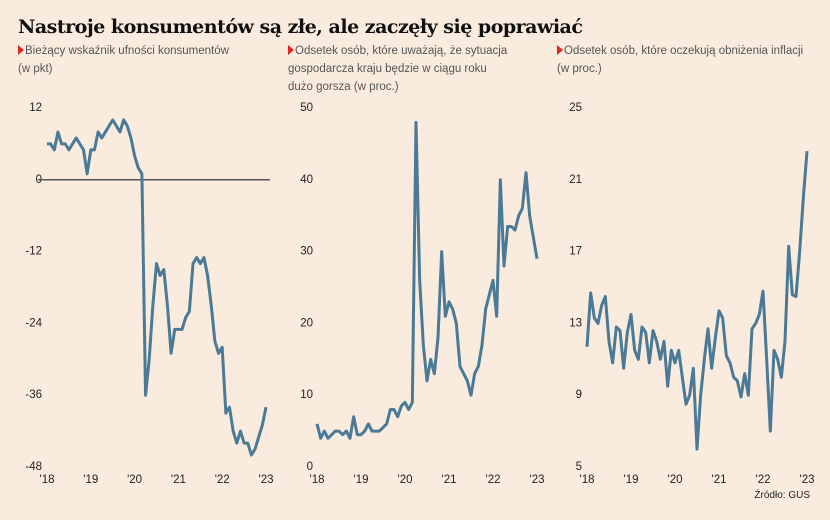 This screenshot has width=830, height=520. I want to click on y-tick-label: 25, so click(575, 108).